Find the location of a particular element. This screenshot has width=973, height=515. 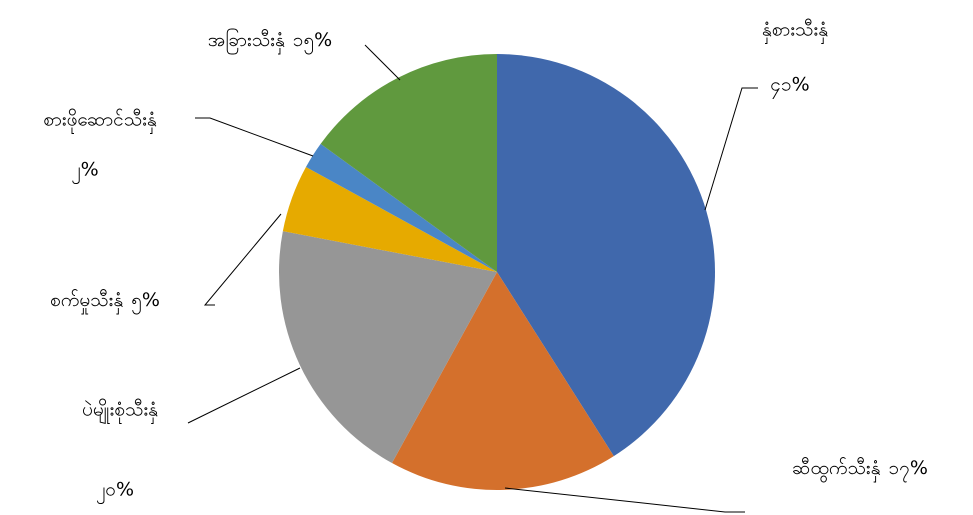

slice-value-label: ၁၅% is located at coordinates (312, 42).